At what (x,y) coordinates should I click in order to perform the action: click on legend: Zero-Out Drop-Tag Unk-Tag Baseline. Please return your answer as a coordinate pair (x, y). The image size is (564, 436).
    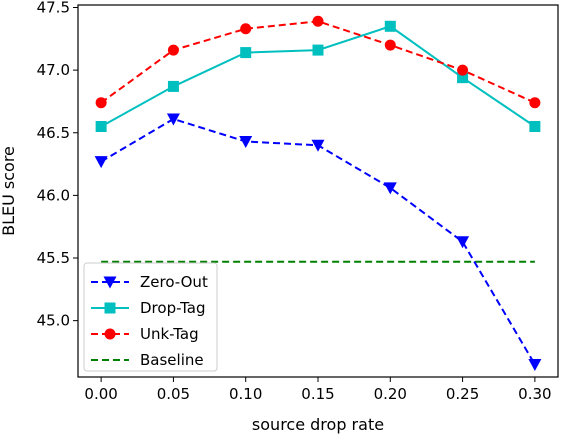
    Looking at the image, I should click on (150, 317).